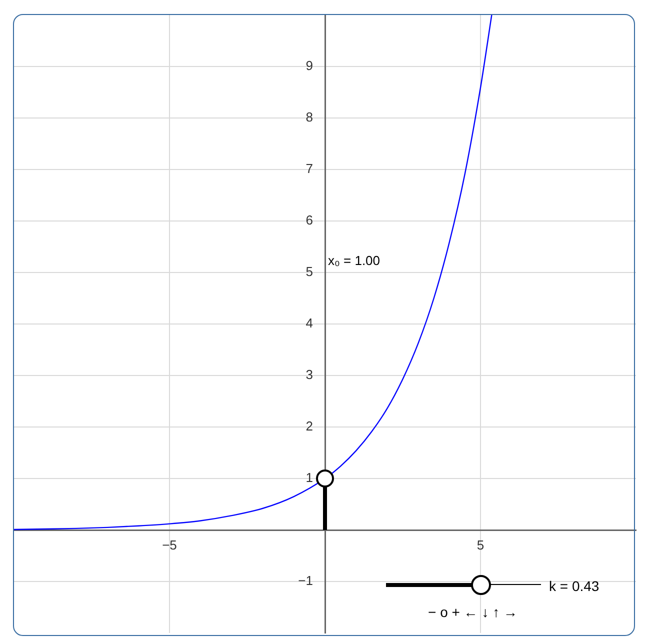  What do you see at coordinates (309, 220) in the screenshot?
I see `y-tick-label: 6` at bounding box center [309, 220].